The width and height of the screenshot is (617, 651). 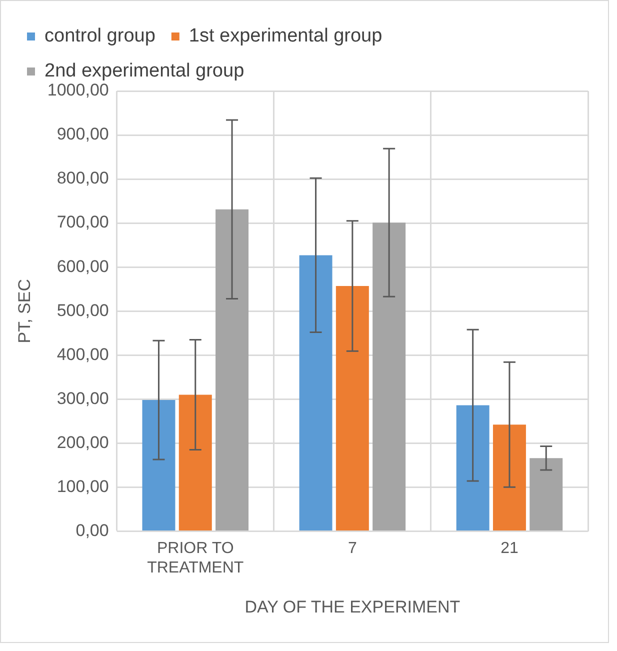 What do you see at coordinates (100, 36) in the screenshot?
I see `legend-label: control group` at bounding box center [100, 36].